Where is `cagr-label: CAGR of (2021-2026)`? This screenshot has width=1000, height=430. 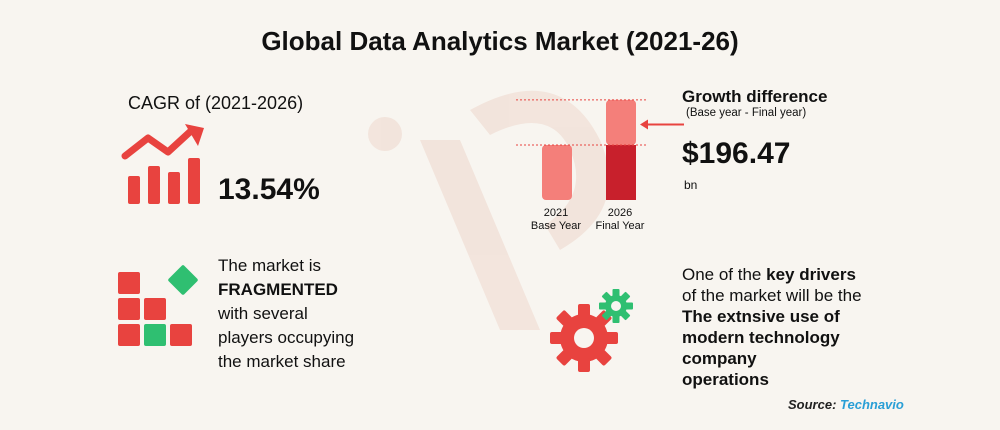 cagr-label: CAGR of (2021-2026) is located at coordinates (216, 103).